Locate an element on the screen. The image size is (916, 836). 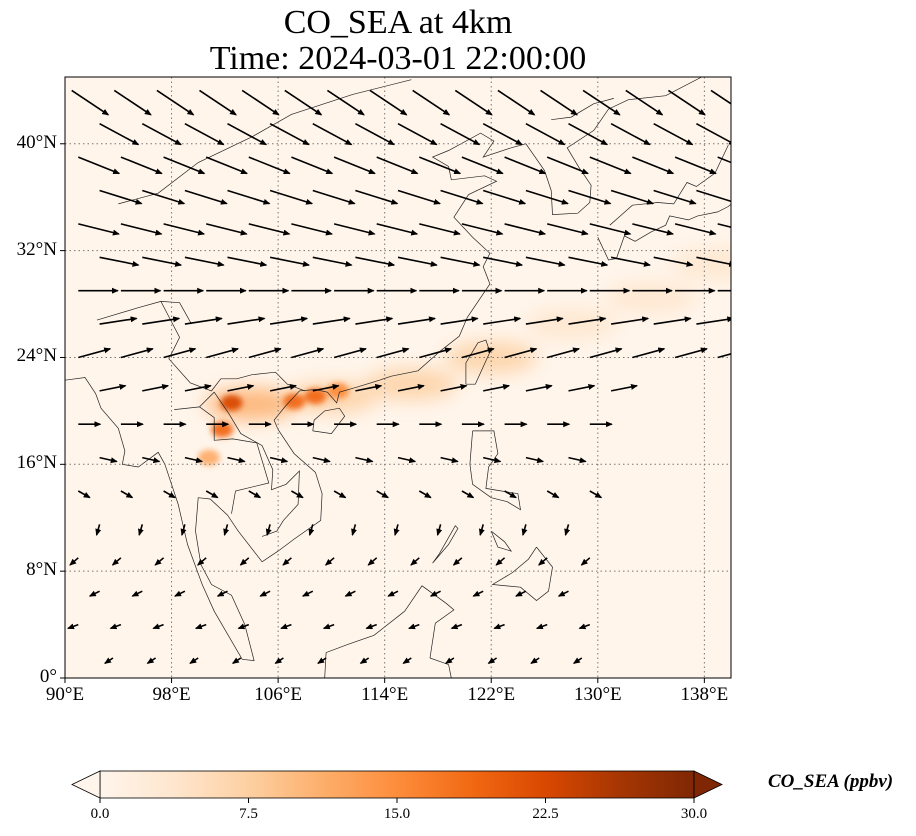
plume-patch is located at coordinates (701, 263).